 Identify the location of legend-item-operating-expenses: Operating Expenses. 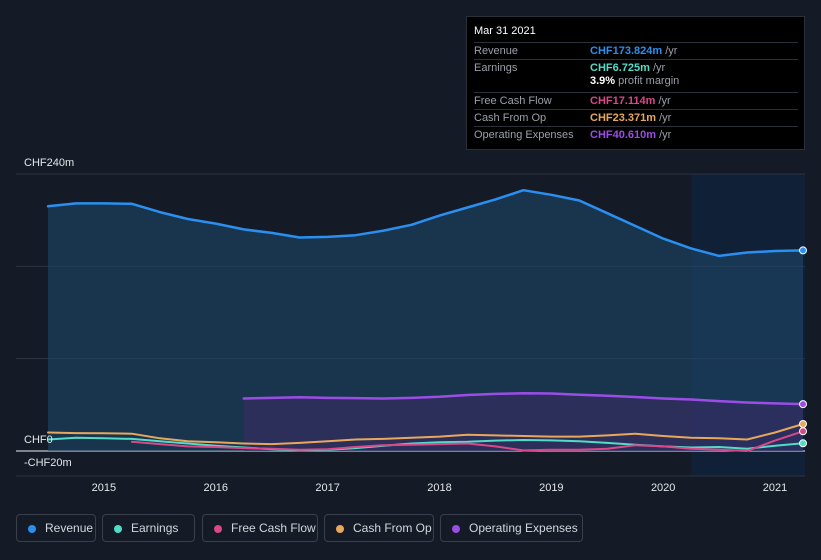
(511, 528).